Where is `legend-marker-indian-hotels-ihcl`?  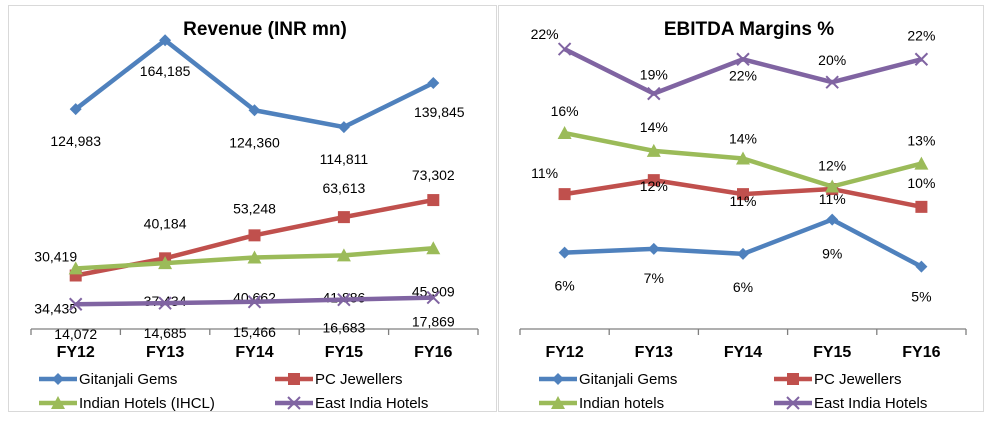 legend-marker-indian-hotels-ihcl is located at coordinates (58, 402).